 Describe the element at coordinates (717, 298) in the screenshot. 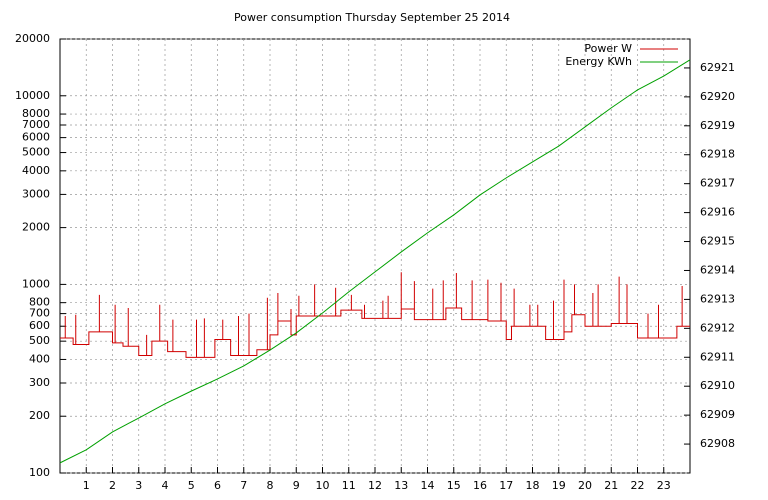

I see `y2-tick-label: 62913` at that location.